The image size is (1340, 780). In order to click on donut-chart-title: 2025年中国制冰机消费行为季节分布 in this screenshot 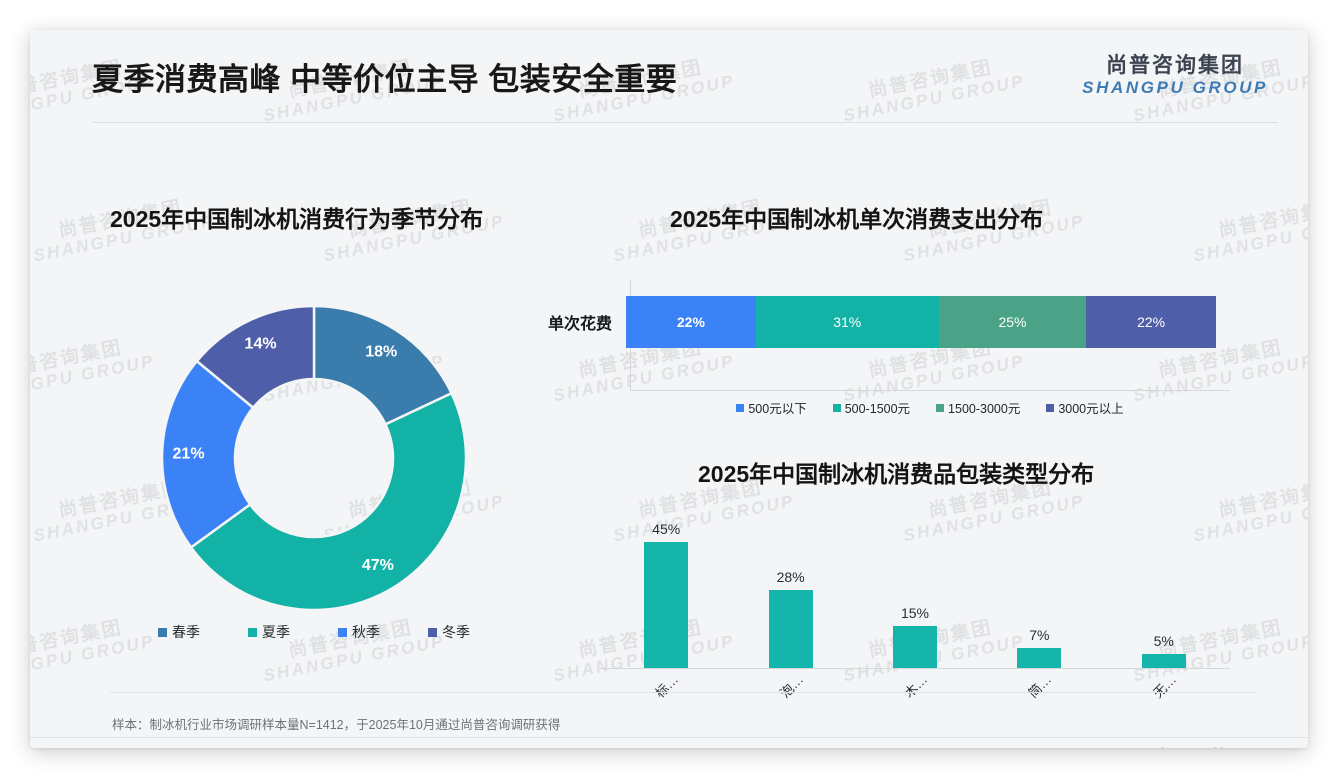, I will do `click(297, 219)`.